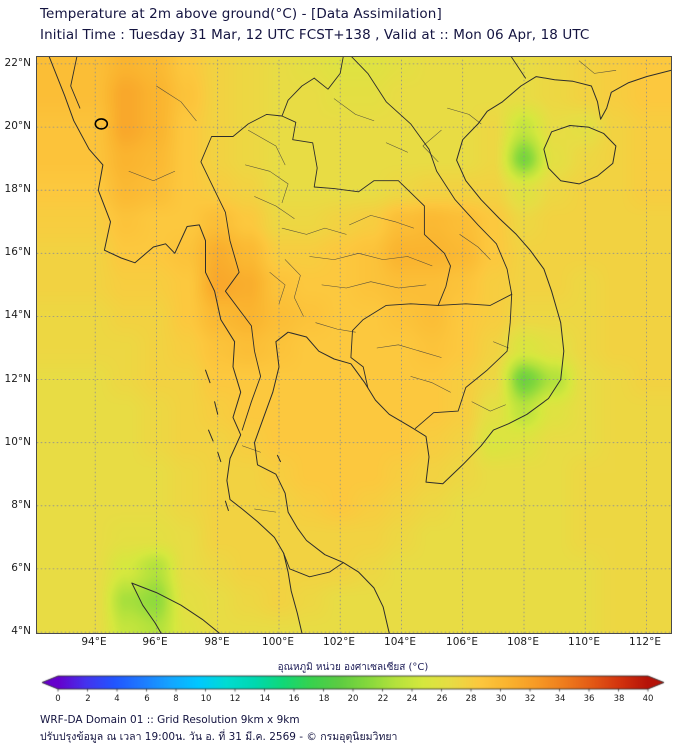 This screenshot has width=676, height=756. Describe the element at coordinates (278, 642) in the screenshot. I see `lon-tick-label: 100°E` at that location.